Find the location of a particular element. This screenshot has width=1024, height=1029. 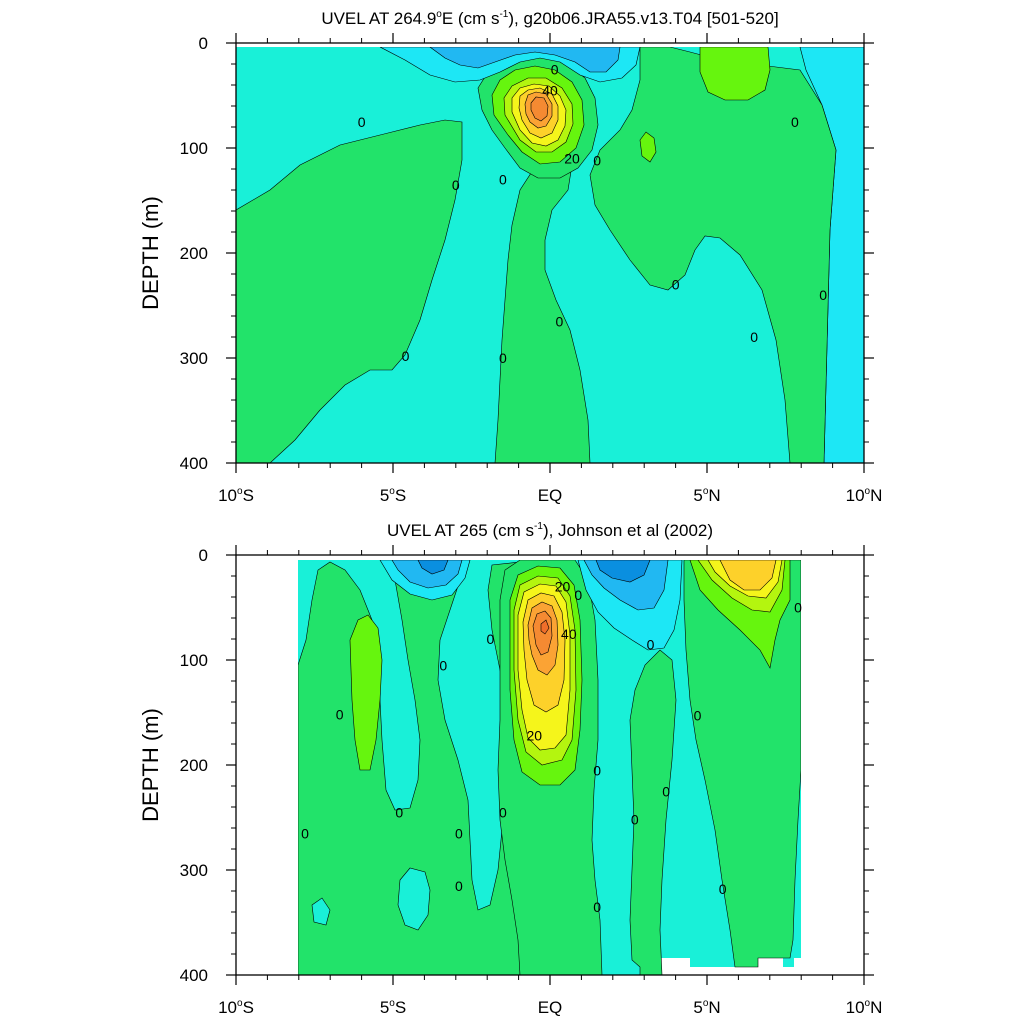

region-west-positive is located at coordinates (349, 291).